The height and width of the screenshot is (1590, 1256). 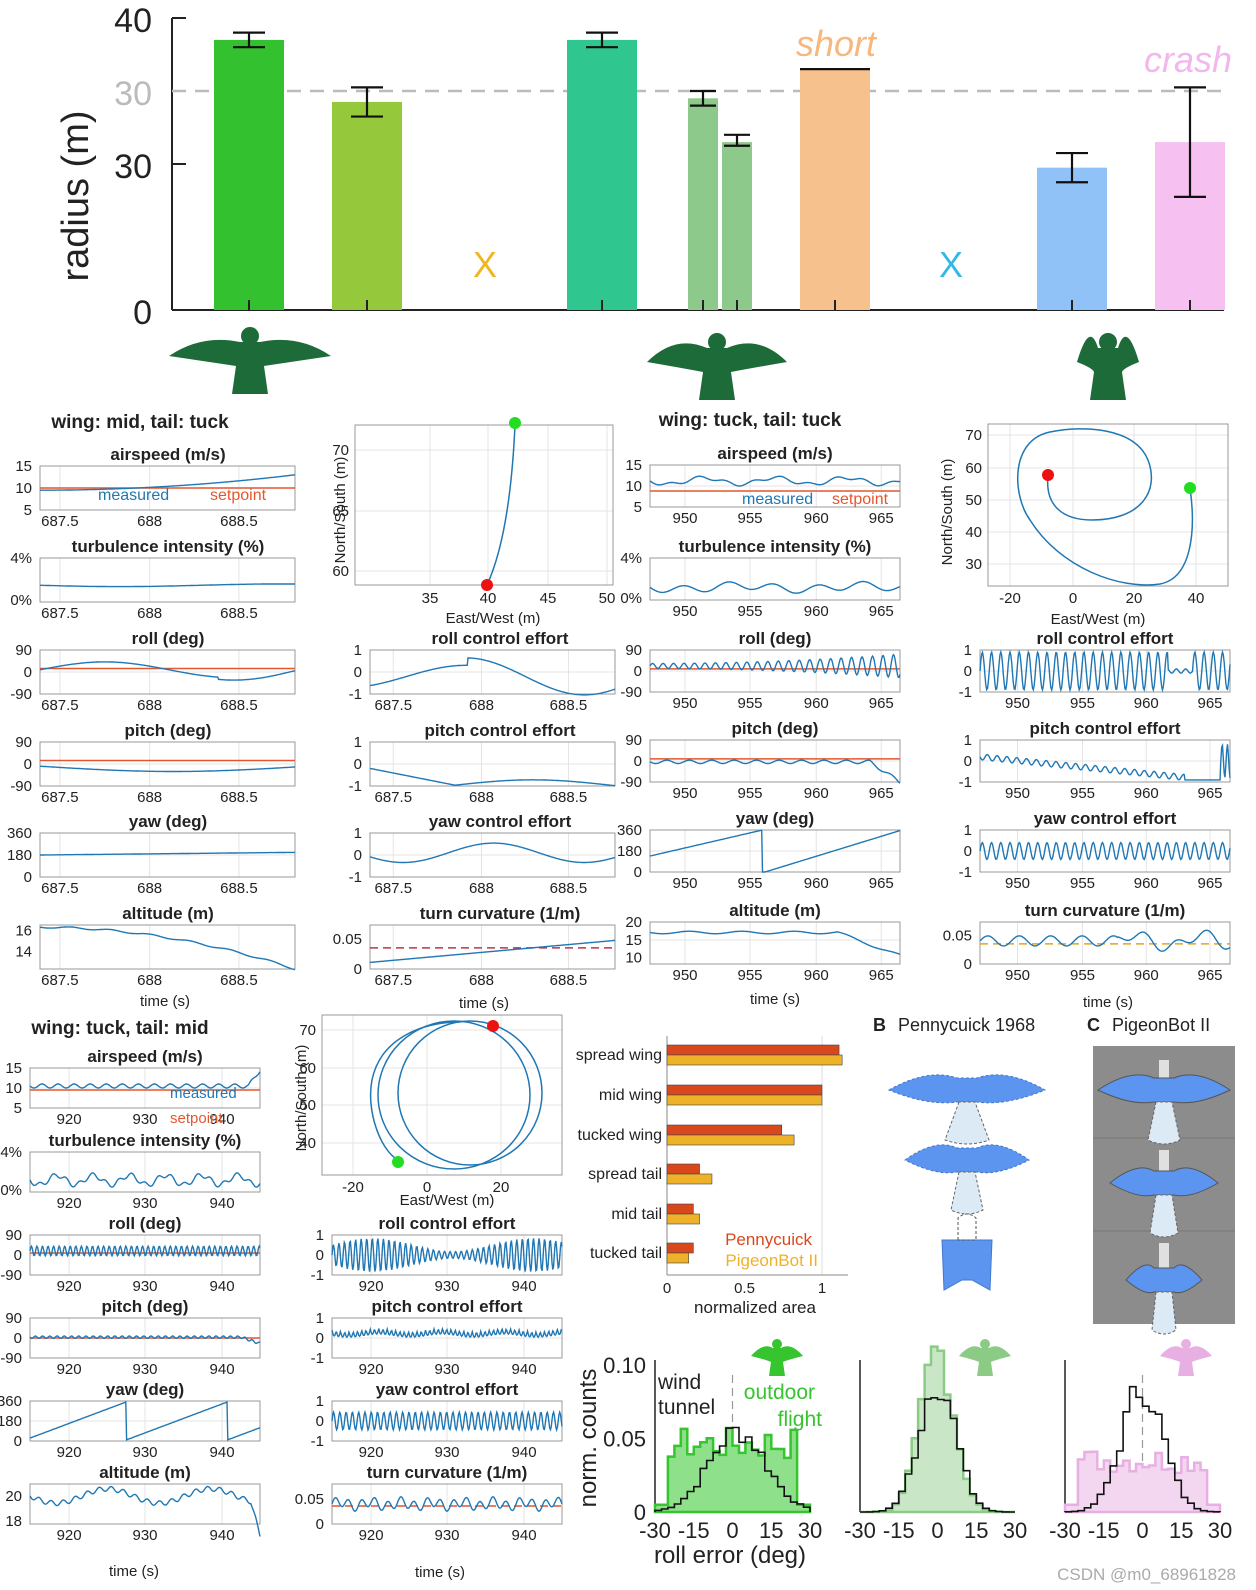 I want to click on y-tick-label: 180, so click(x=11, y=1421).